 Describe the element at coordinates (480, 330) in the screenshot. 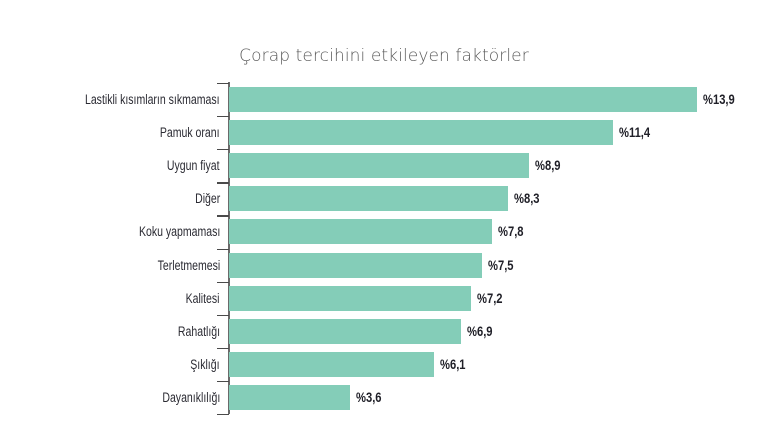

I see `value-label: %6,9` at that location.